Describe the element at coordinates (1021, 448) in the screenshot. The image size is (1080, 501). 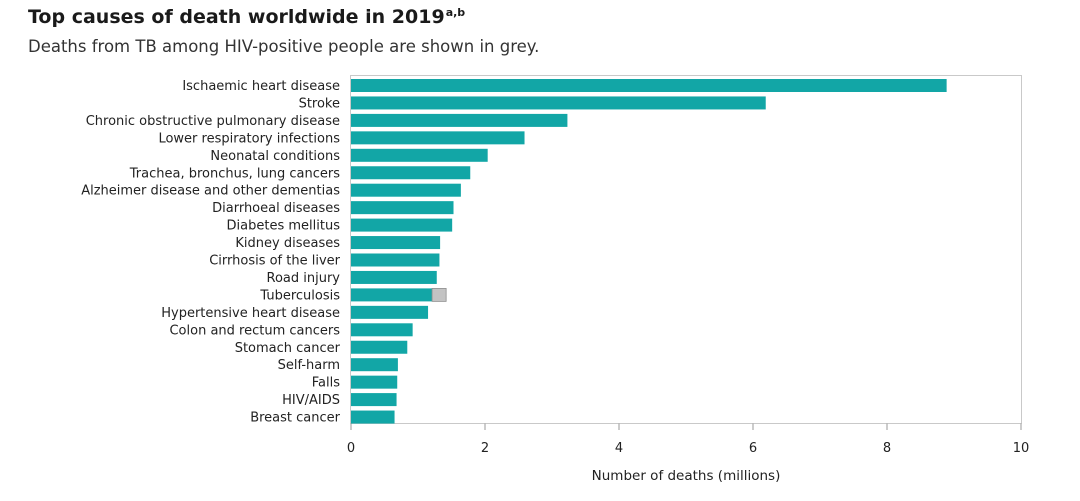
I see `x-tick-label-5: 10` at that location.